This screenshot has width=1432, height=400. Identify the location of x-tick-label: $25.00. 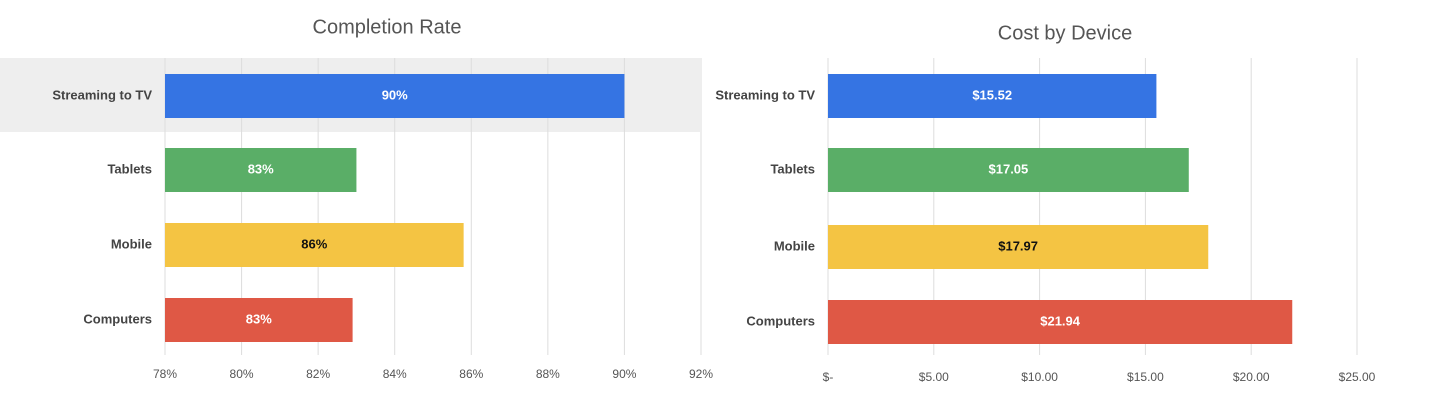
(1357, 377).